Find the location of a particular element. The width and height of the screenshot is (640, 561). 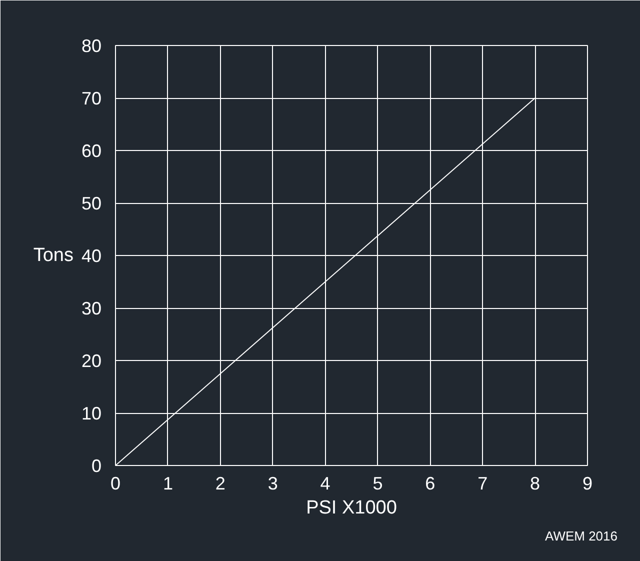

x-tick-label: 8 is located at coordinates (535, 484).